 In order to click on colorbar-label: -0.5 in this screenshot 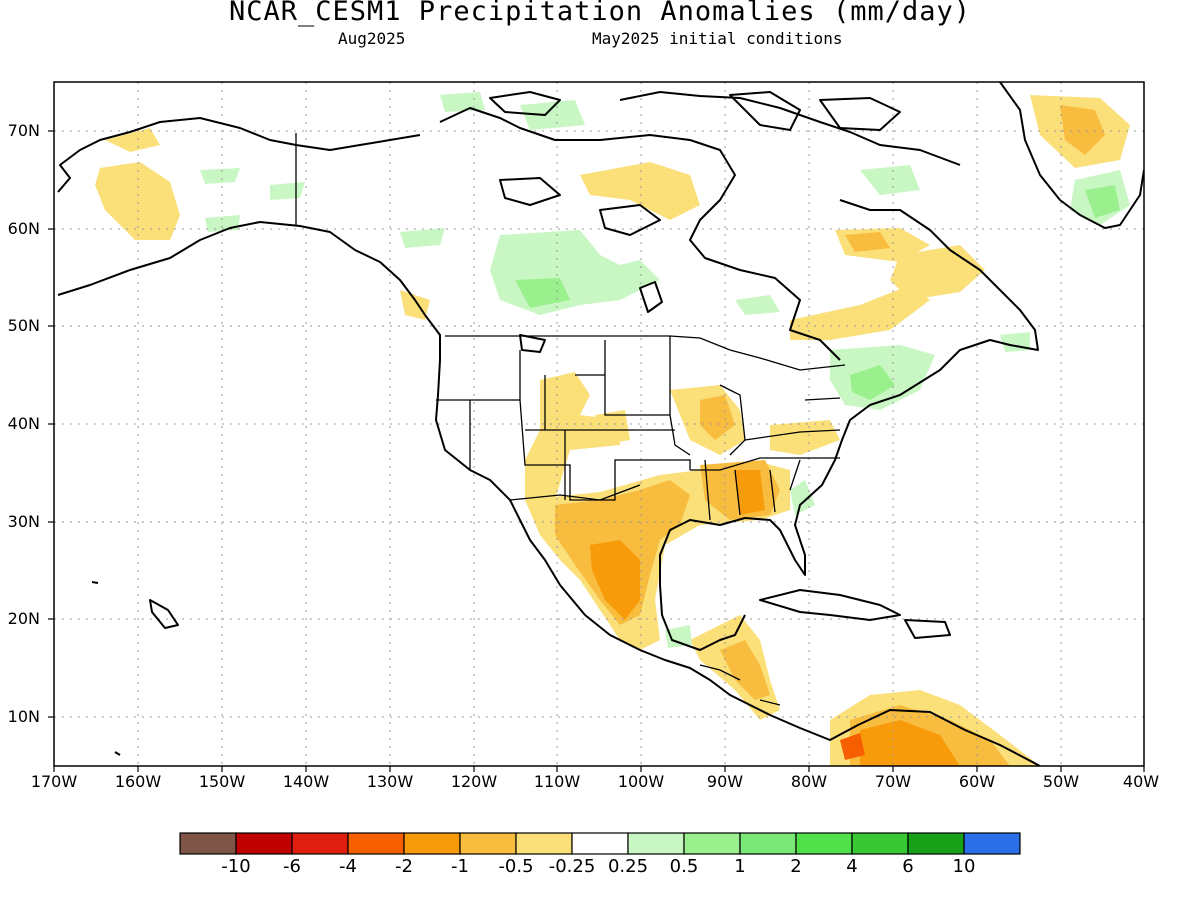, I will do `click(516, 866)`.